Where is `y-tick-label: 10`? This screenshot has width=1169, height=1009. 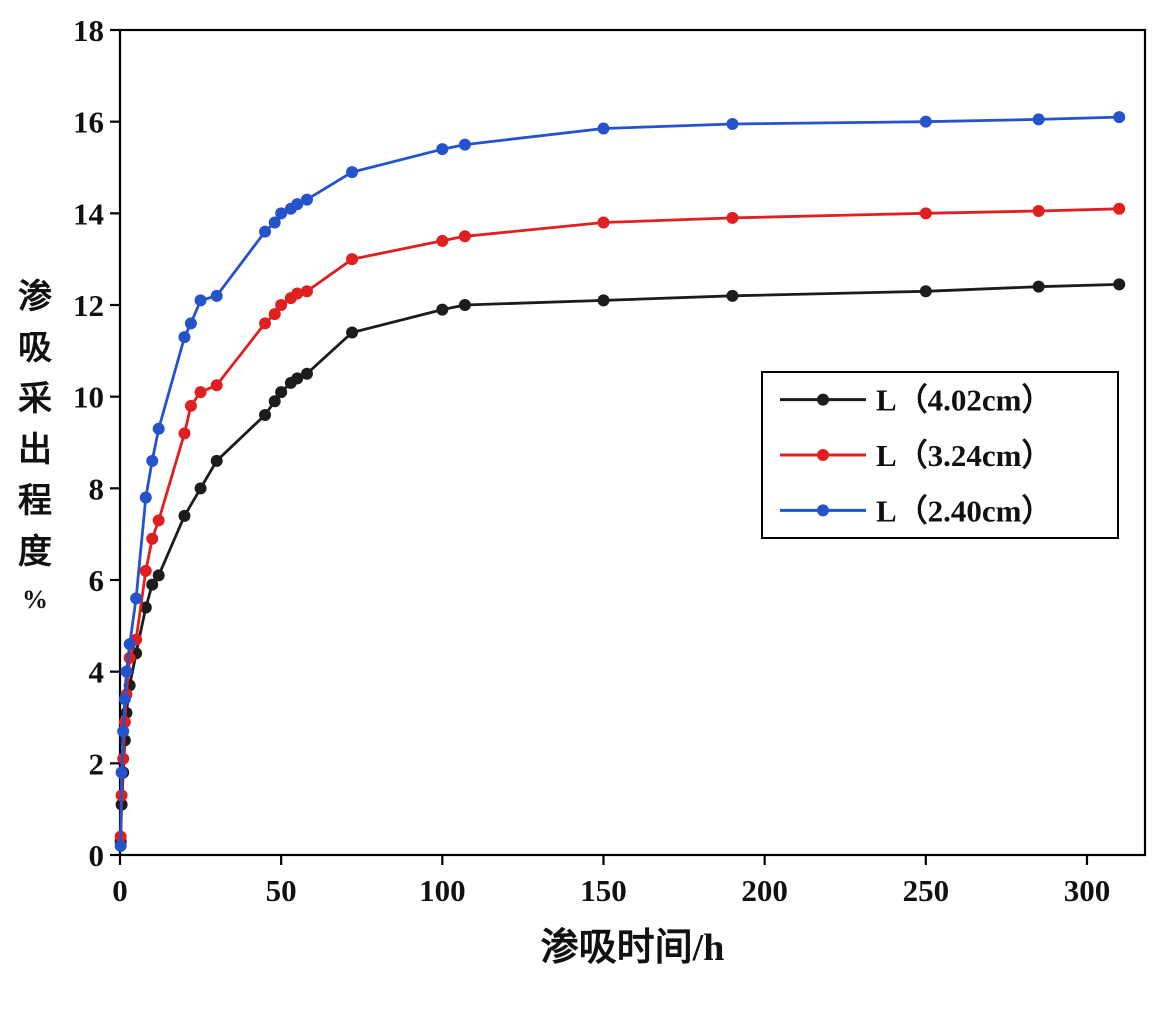
y-tick-label: 10 is located at coordinates (88, 397).